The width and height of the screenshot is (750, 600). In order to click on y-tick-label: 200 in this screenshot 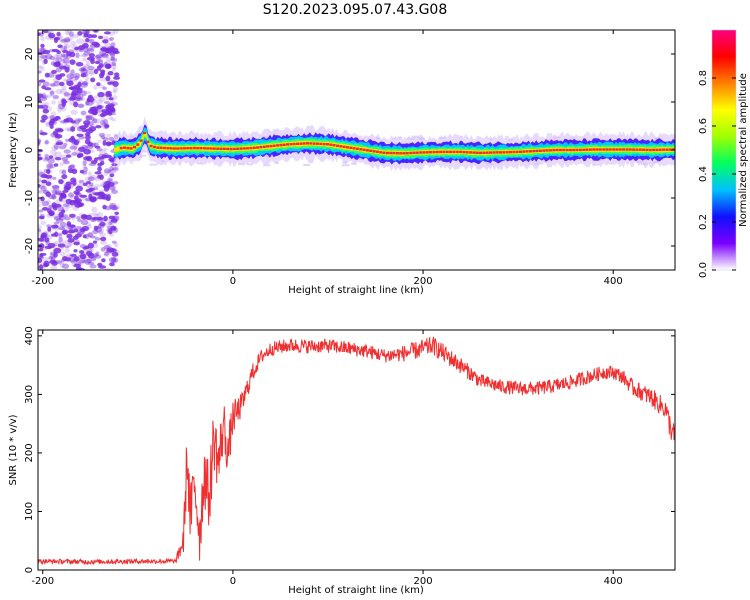, I will do `click(29, 452)`.